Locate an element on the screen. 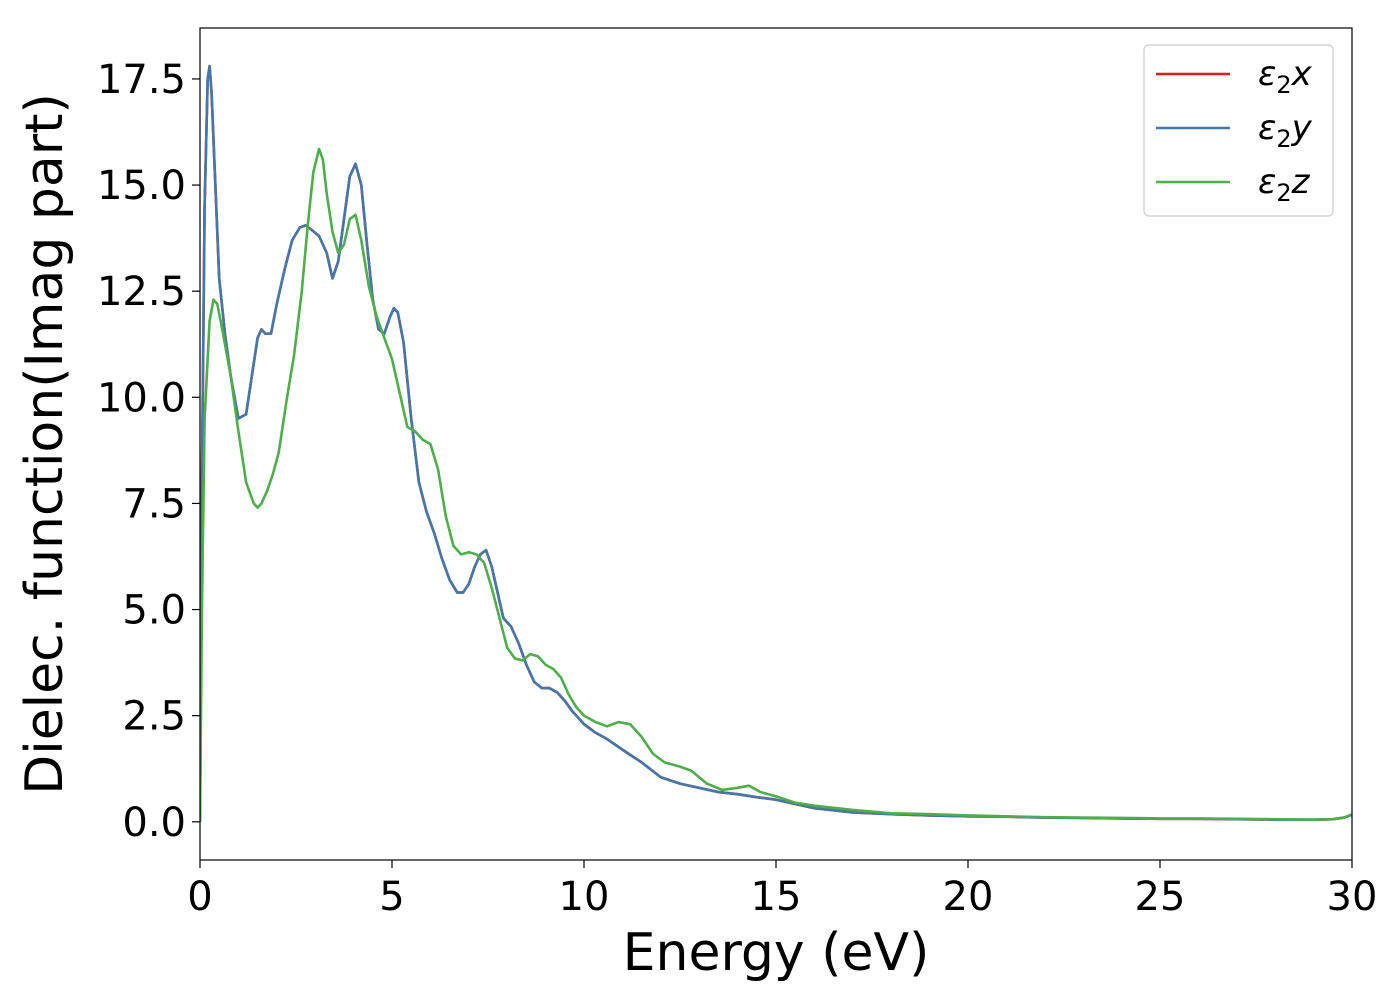 This screenshot has height=1000, width=1400. y-tick-label: 15.0 is located at coordinates (141, 186).